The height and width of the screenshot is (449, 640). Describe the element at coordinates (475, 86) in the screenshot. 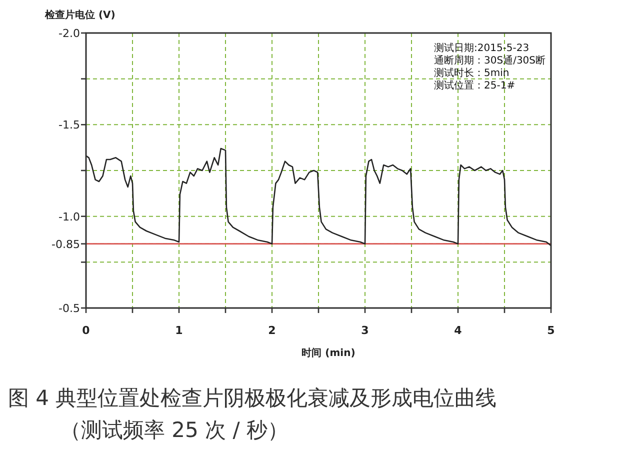

I see `annotation: 测试位置：25-1#` at that location.